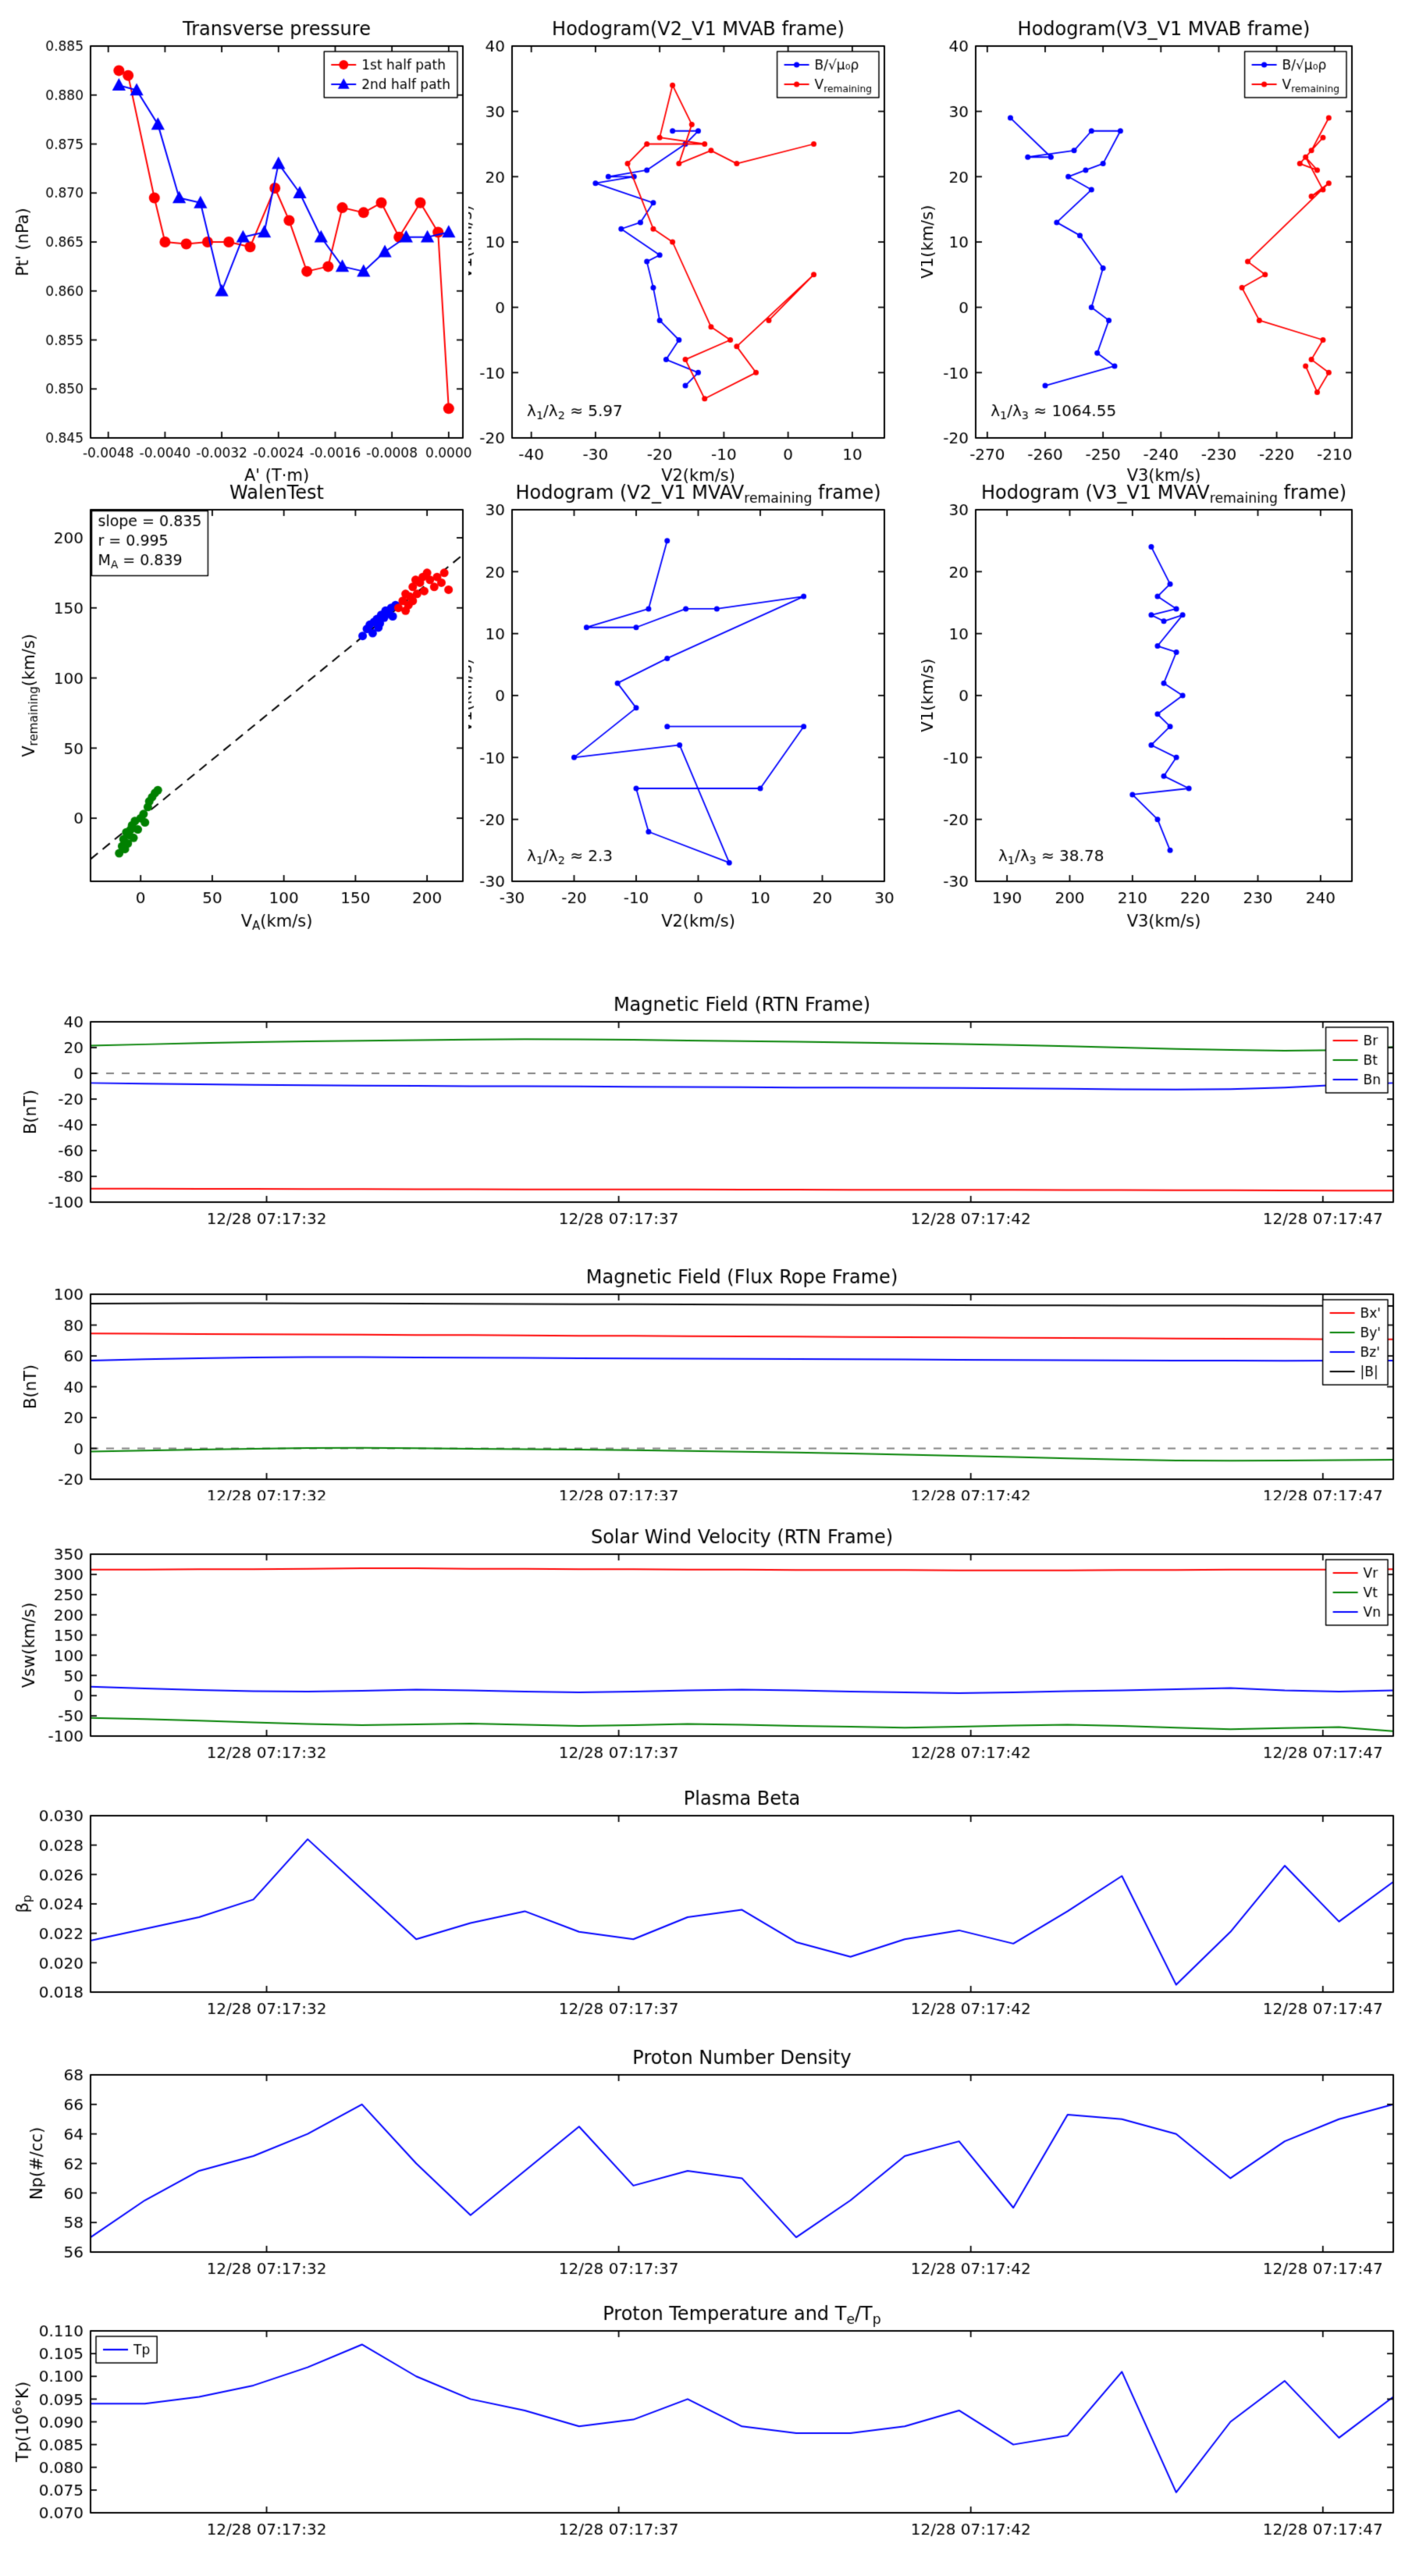 This screenshot has height=2576, width=1405. Describe the element at coordinates (710, 706) in the screenshot. I see `hodogram-v2v1-mvav-chart` at that location.